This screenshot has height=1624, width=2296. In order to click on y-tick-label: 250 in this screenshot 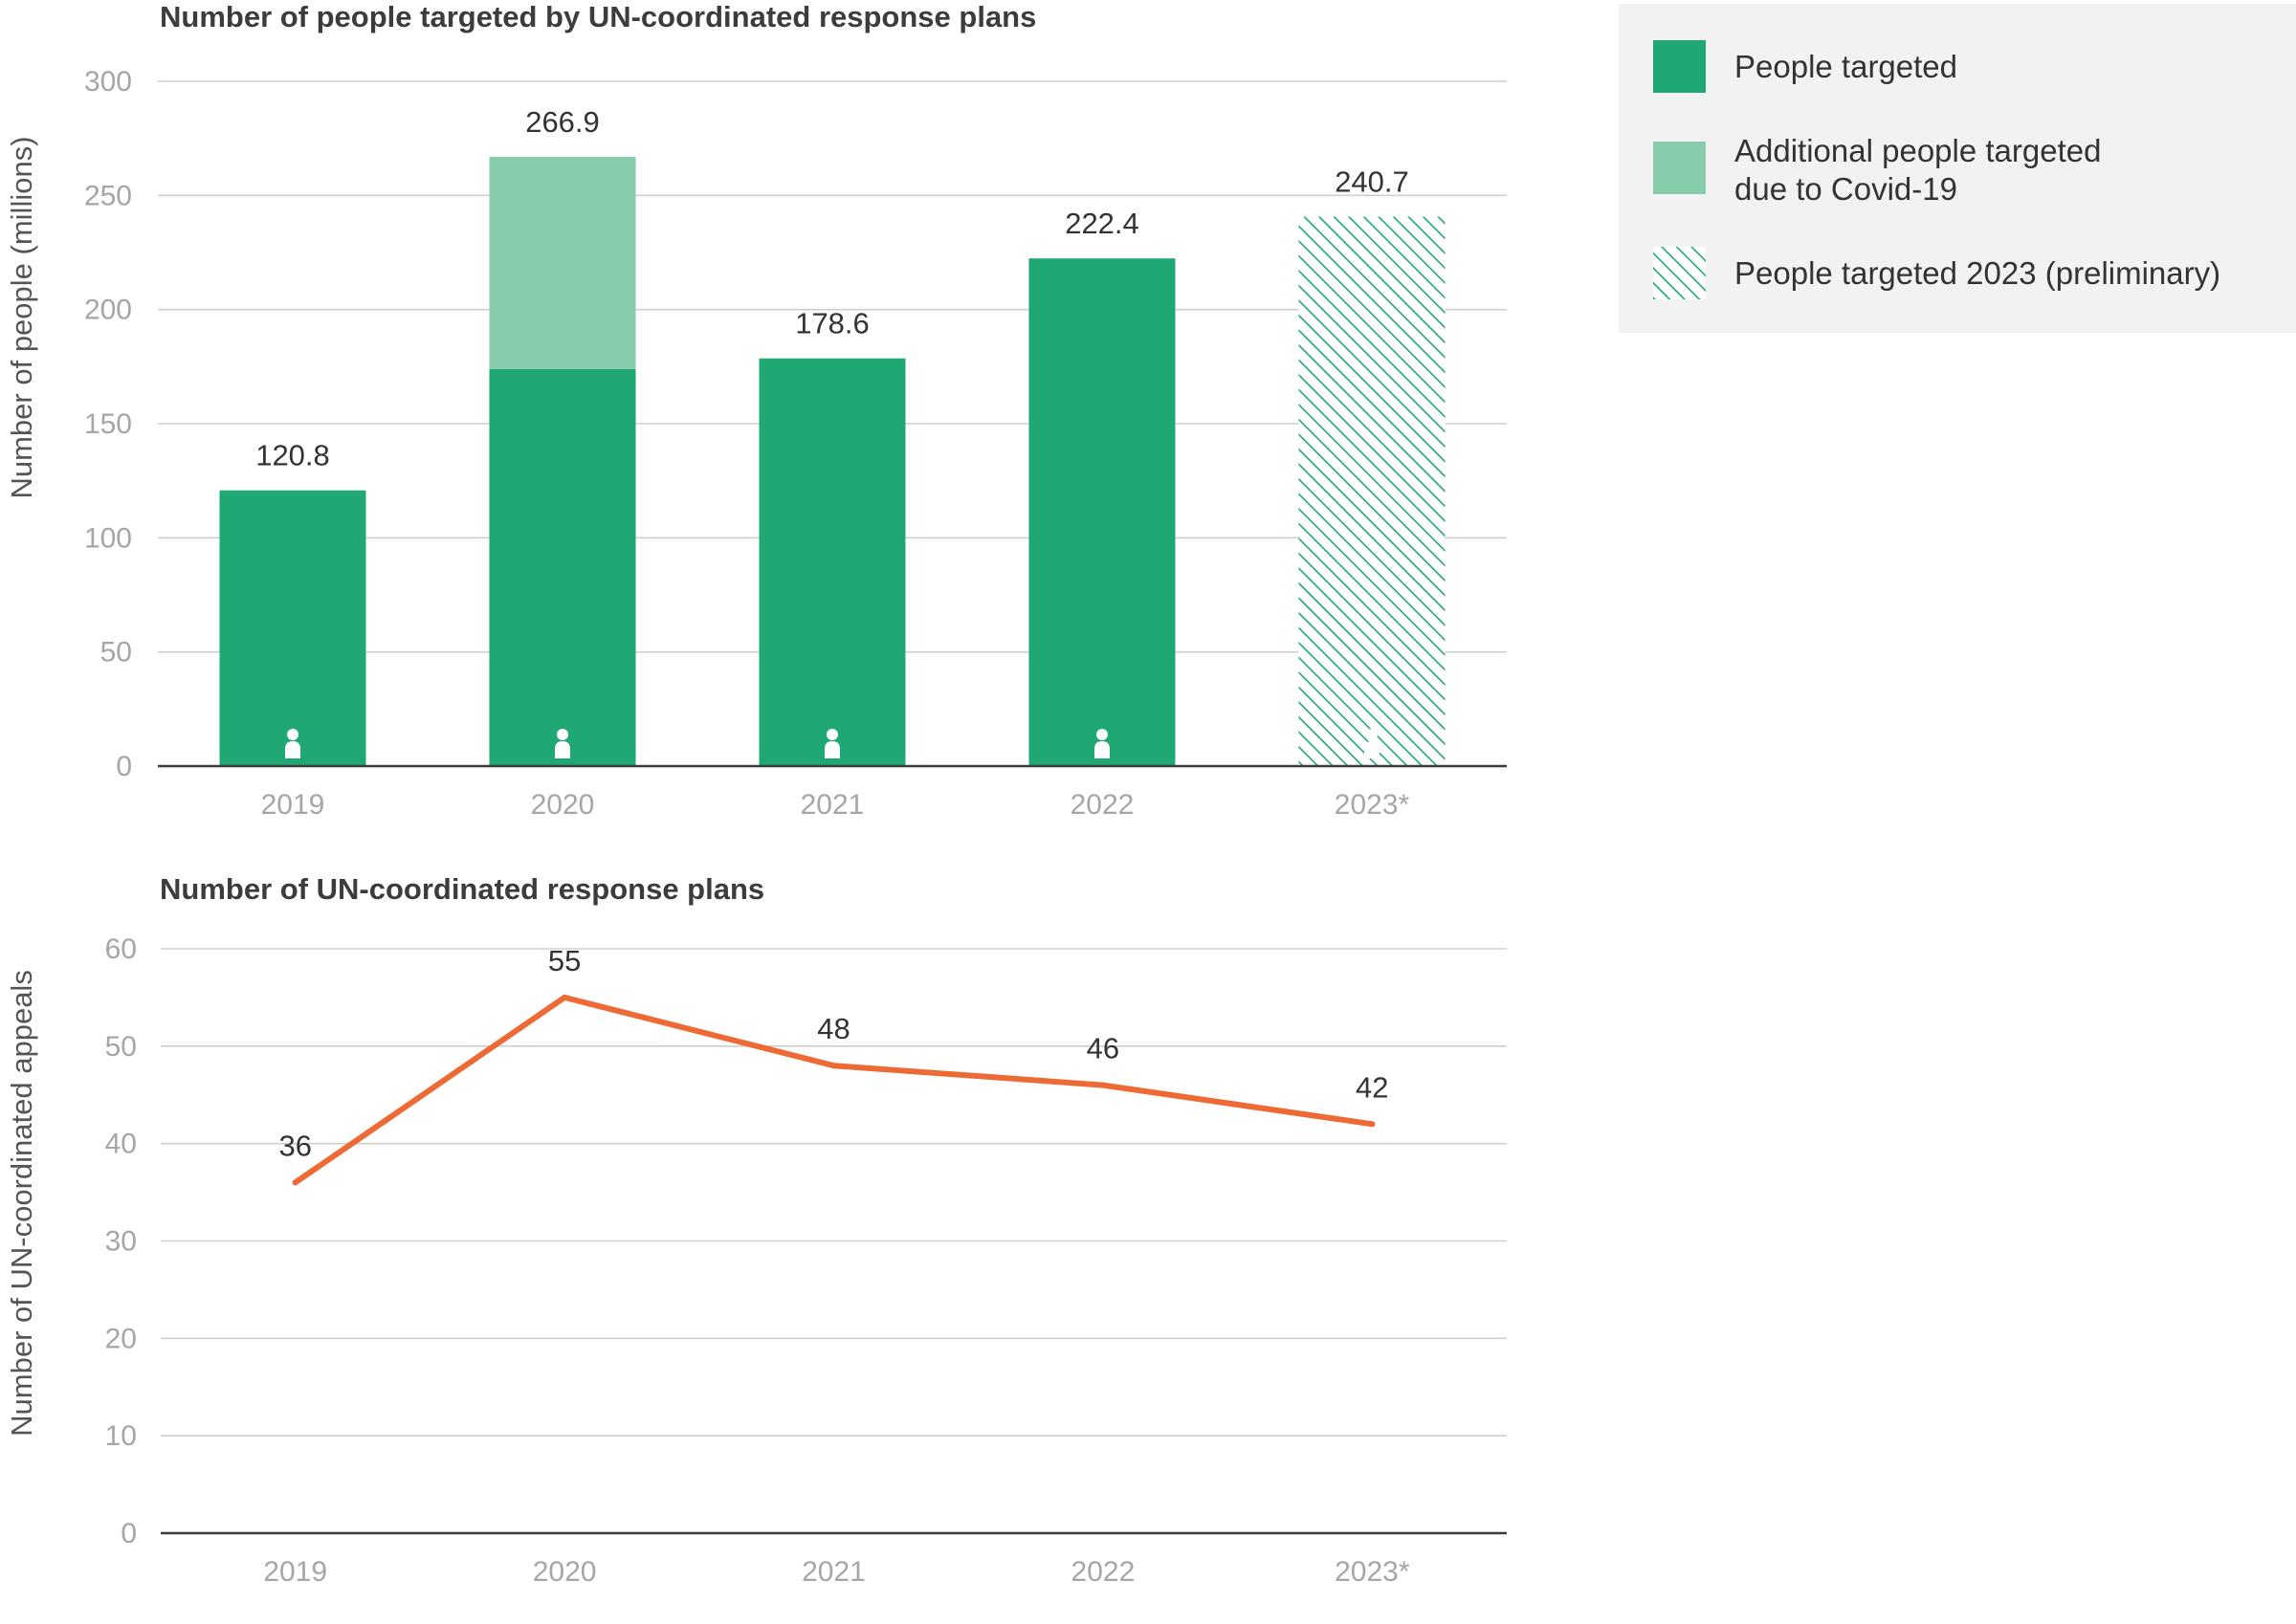, I will do `click(108, 196)`.